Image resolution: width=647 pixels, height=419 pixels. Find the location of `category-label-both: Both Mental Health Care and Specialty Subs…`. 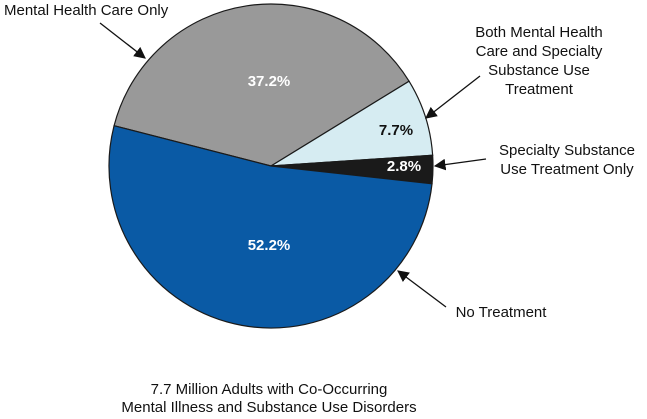

category-label-both: Both Mental Health Care and Specialty Subs… is located at coordinates (539, 61).